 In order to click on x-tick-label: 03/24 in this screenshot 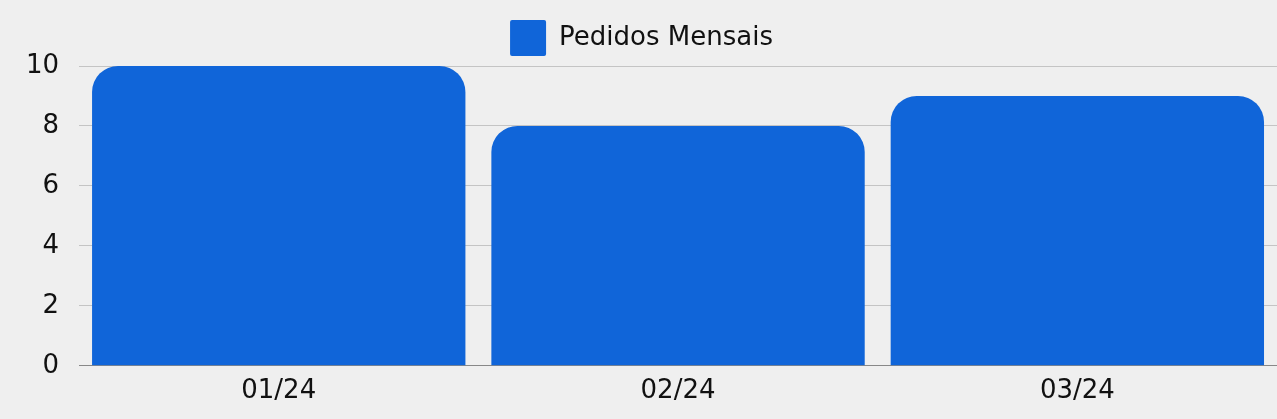, I will do `click(1077, 389)`.